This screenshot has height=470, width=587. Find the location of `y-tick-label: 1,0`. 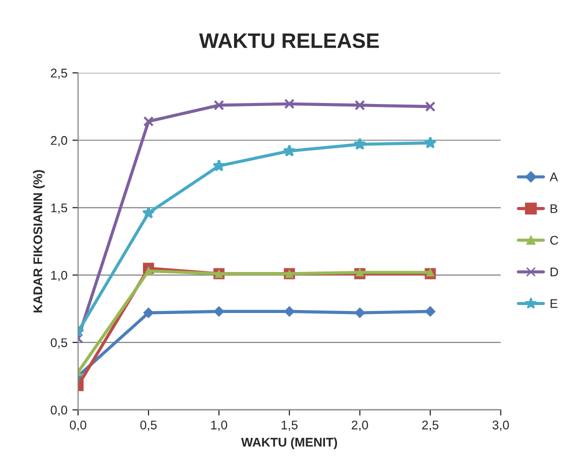

y-tick-label: 1,0 is located at coordinates (59, 276).